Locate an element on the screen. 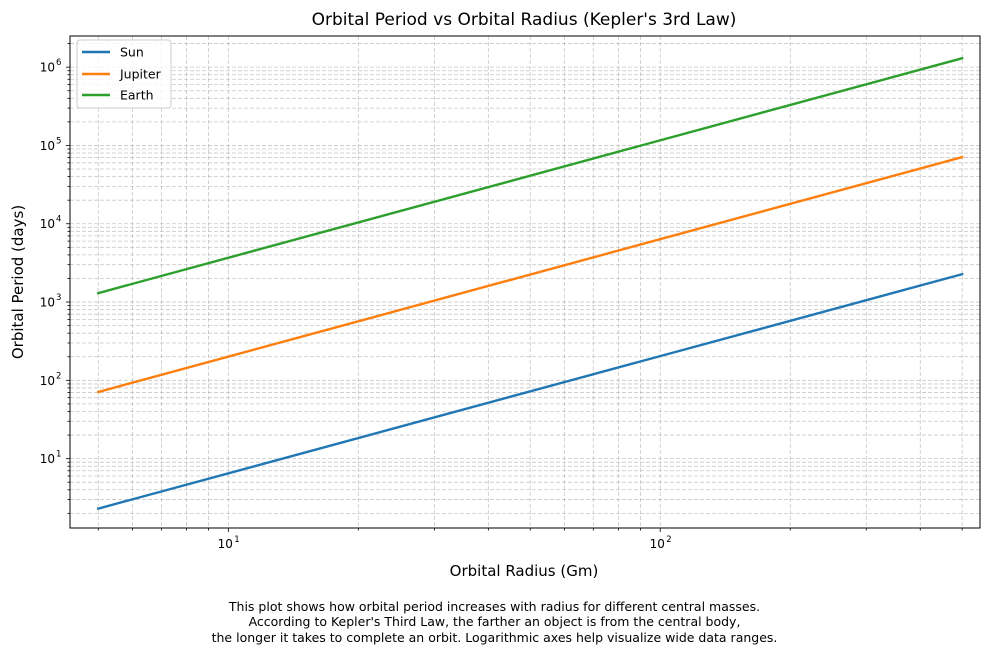  y-tick-label-exponent: 4 is located at coordinates (58, 220).